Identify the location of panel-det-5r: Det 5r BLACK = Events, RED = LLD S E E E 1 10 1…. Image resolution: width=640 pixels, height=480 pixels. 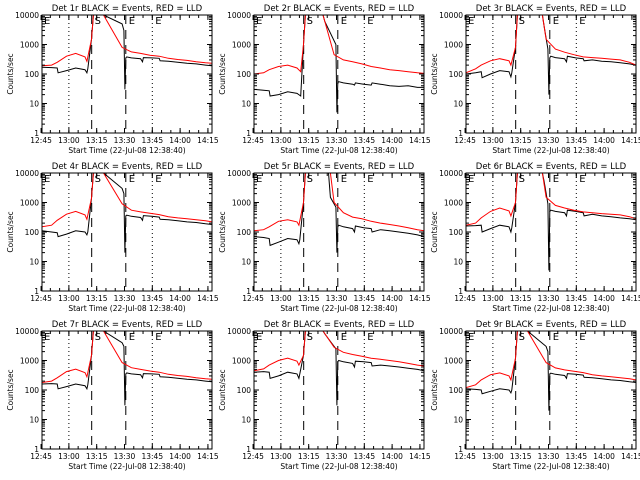
(324, 237).